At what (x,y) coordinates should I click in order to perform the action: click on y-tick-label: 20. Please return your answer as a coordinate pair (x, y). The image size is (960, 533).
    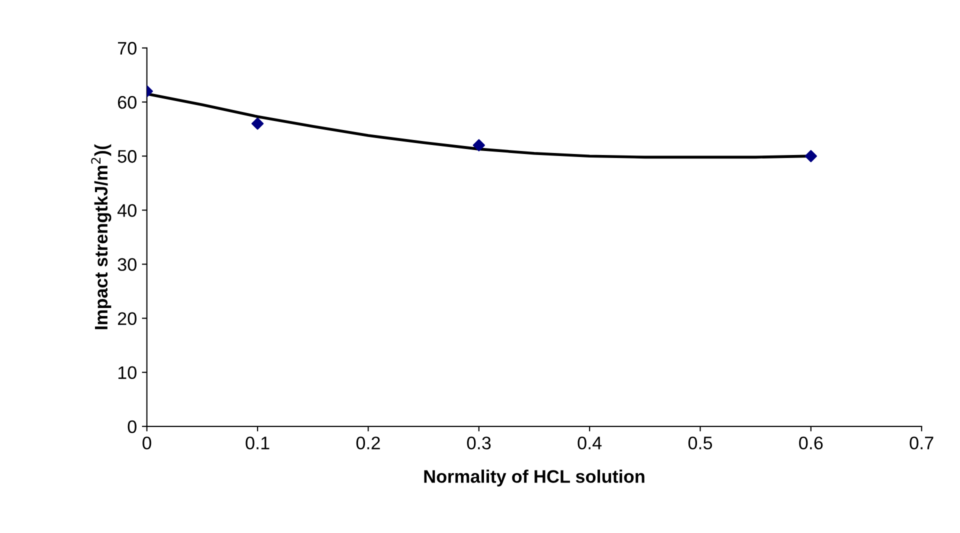
    Looking at the image, I should click on (127, 318).